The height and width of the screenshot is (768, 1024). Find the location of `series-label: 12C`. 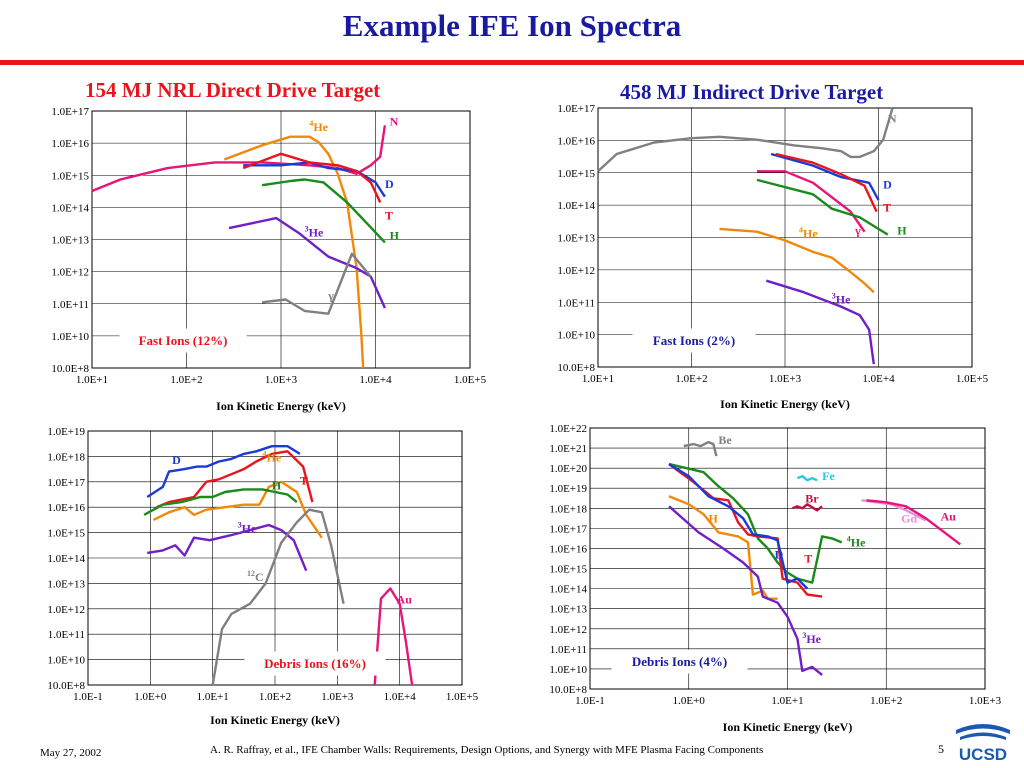

series-label: 12C is located at coordinates (255, 576).